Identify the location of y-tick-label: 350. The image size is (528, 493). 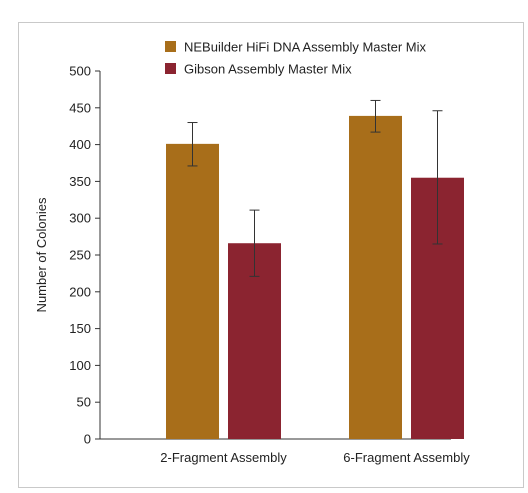
(80, 181).